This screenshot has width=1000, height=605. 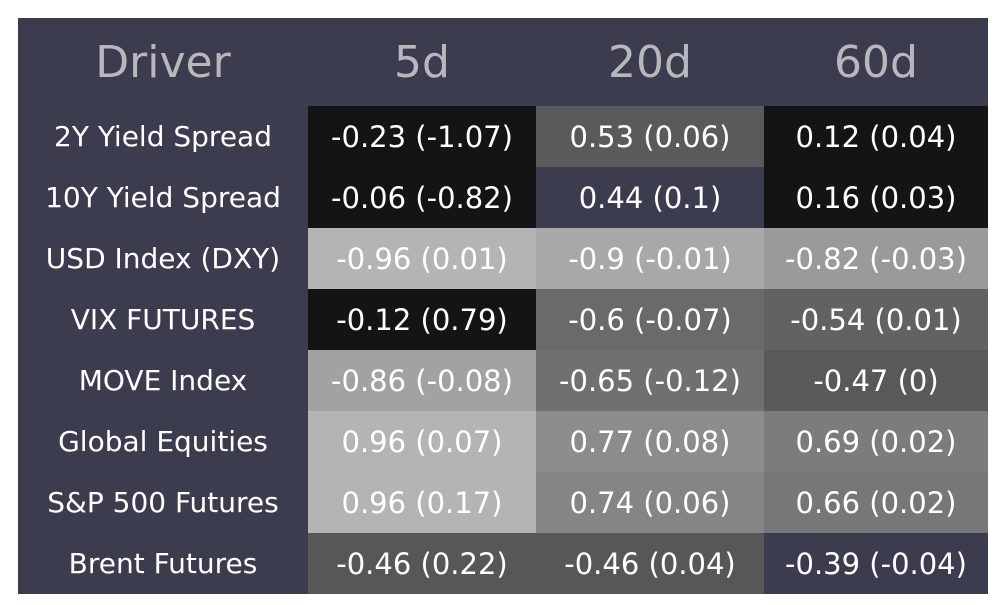 I want to click on table-cell: -0.65 (-0.12), so click(x=650, y=380).